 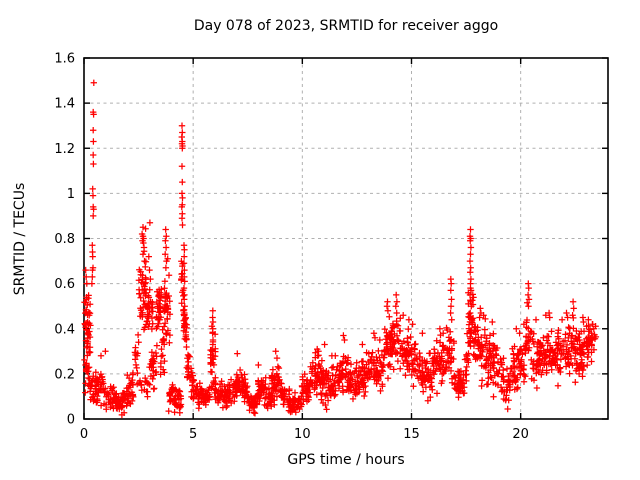 What do you see at coordinates (64, 149) in the screenshot?
I see `y-tick-label: 1.2` at bounding box center [64, 149].